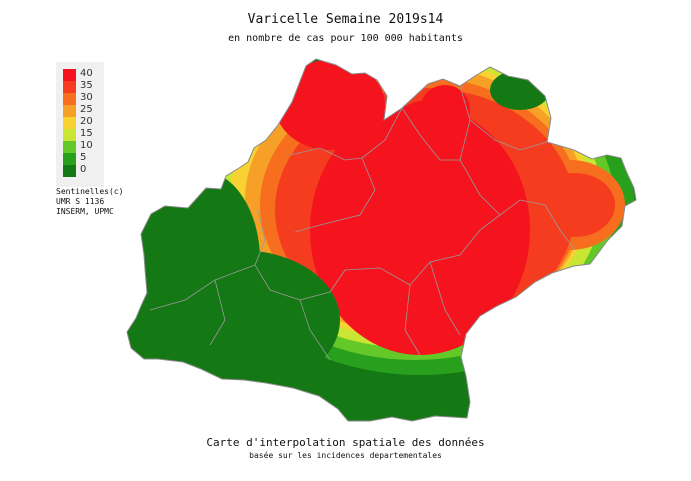 The image size is (691, 481). I want to click on map-title: Varicelle Semaine 2019s14, so click(345, 19).